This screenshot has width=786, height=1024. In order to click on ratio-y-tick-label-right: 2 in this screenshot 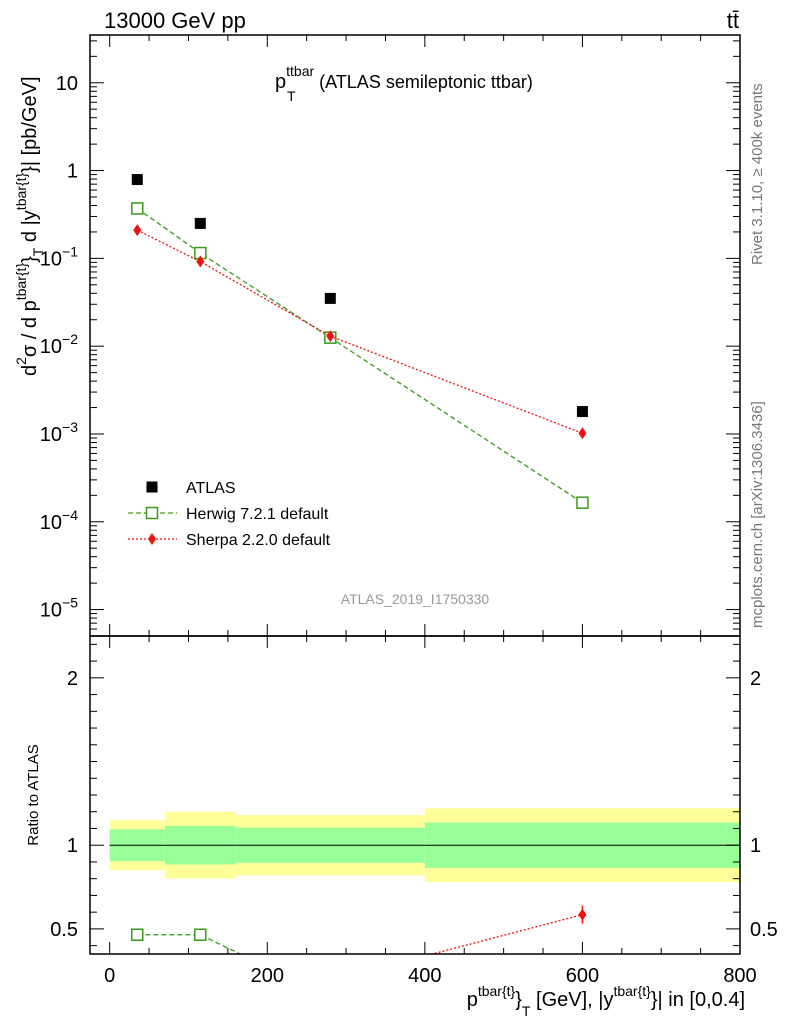, I will do `click(755, 679)`.